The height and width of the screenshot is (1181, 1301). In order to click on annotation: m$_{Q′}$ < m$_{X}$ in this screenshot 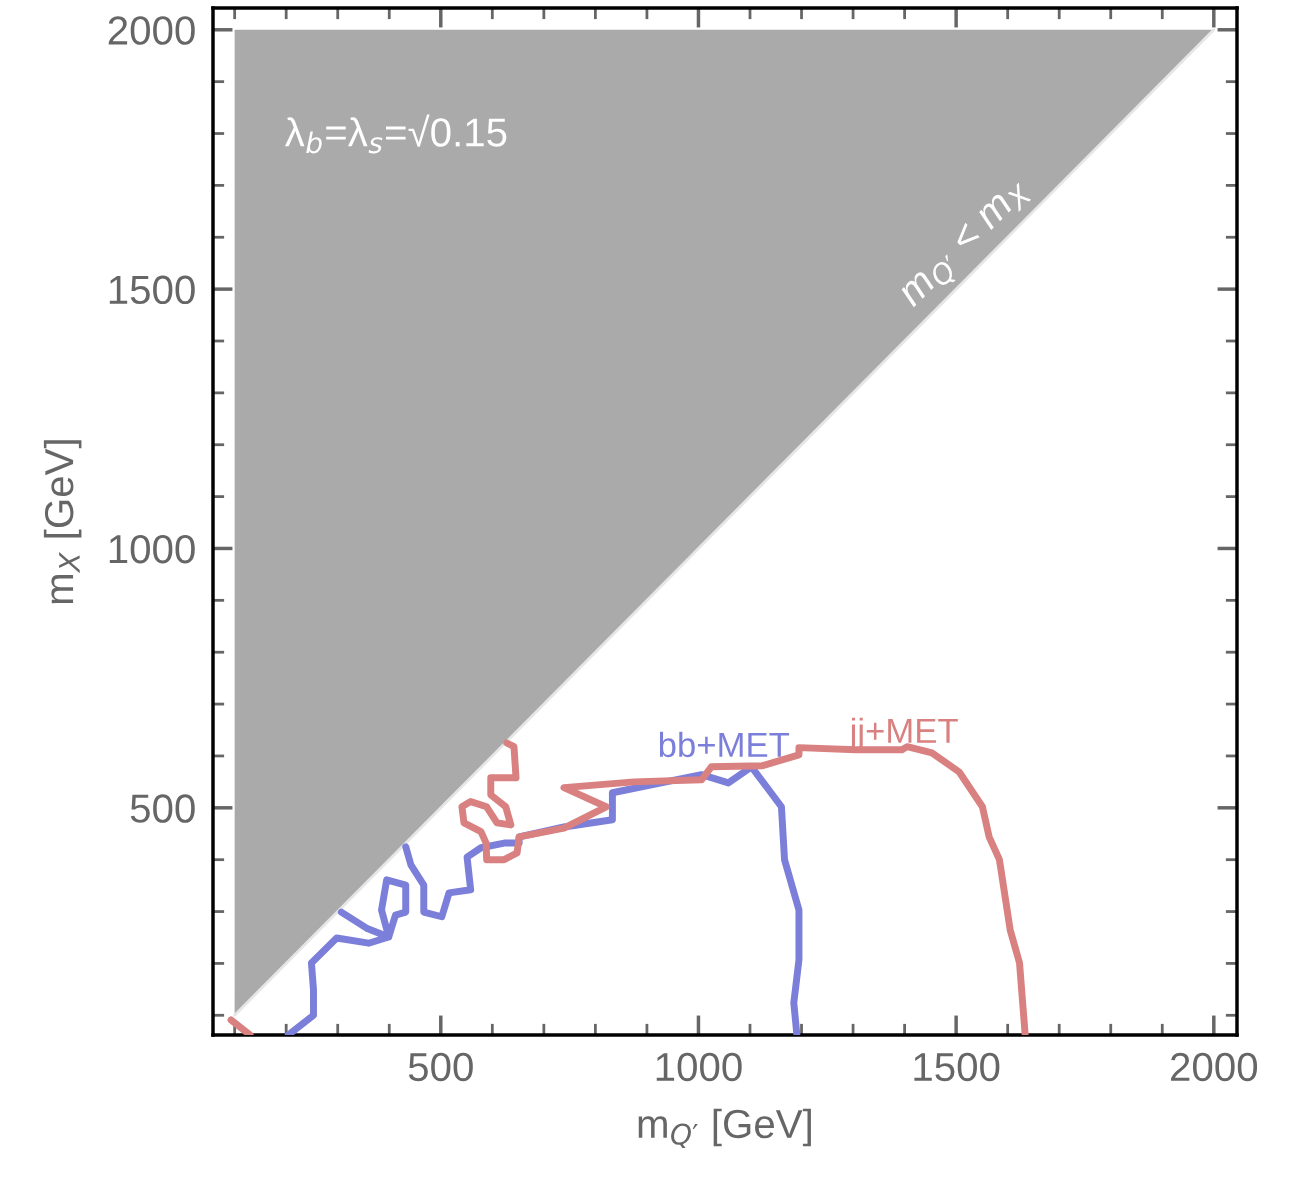, I will do `click(967, 245)`.